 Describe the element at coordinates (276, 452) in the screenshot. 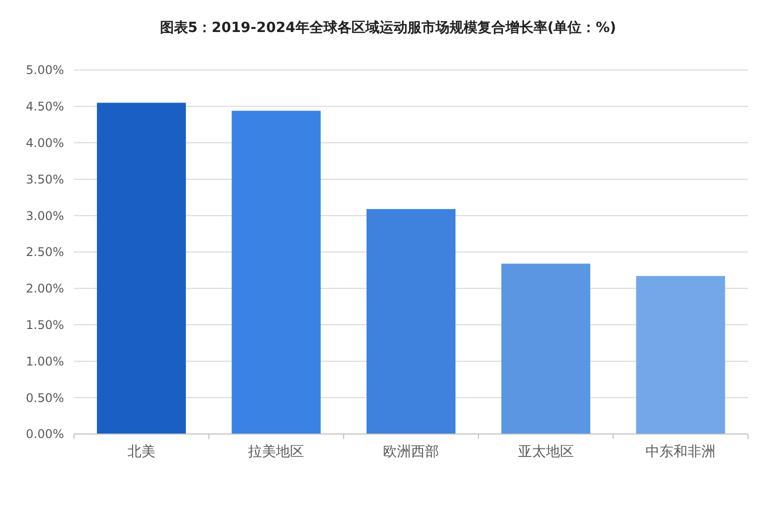

I see `x-tick-label: 拉美地区` at that location.